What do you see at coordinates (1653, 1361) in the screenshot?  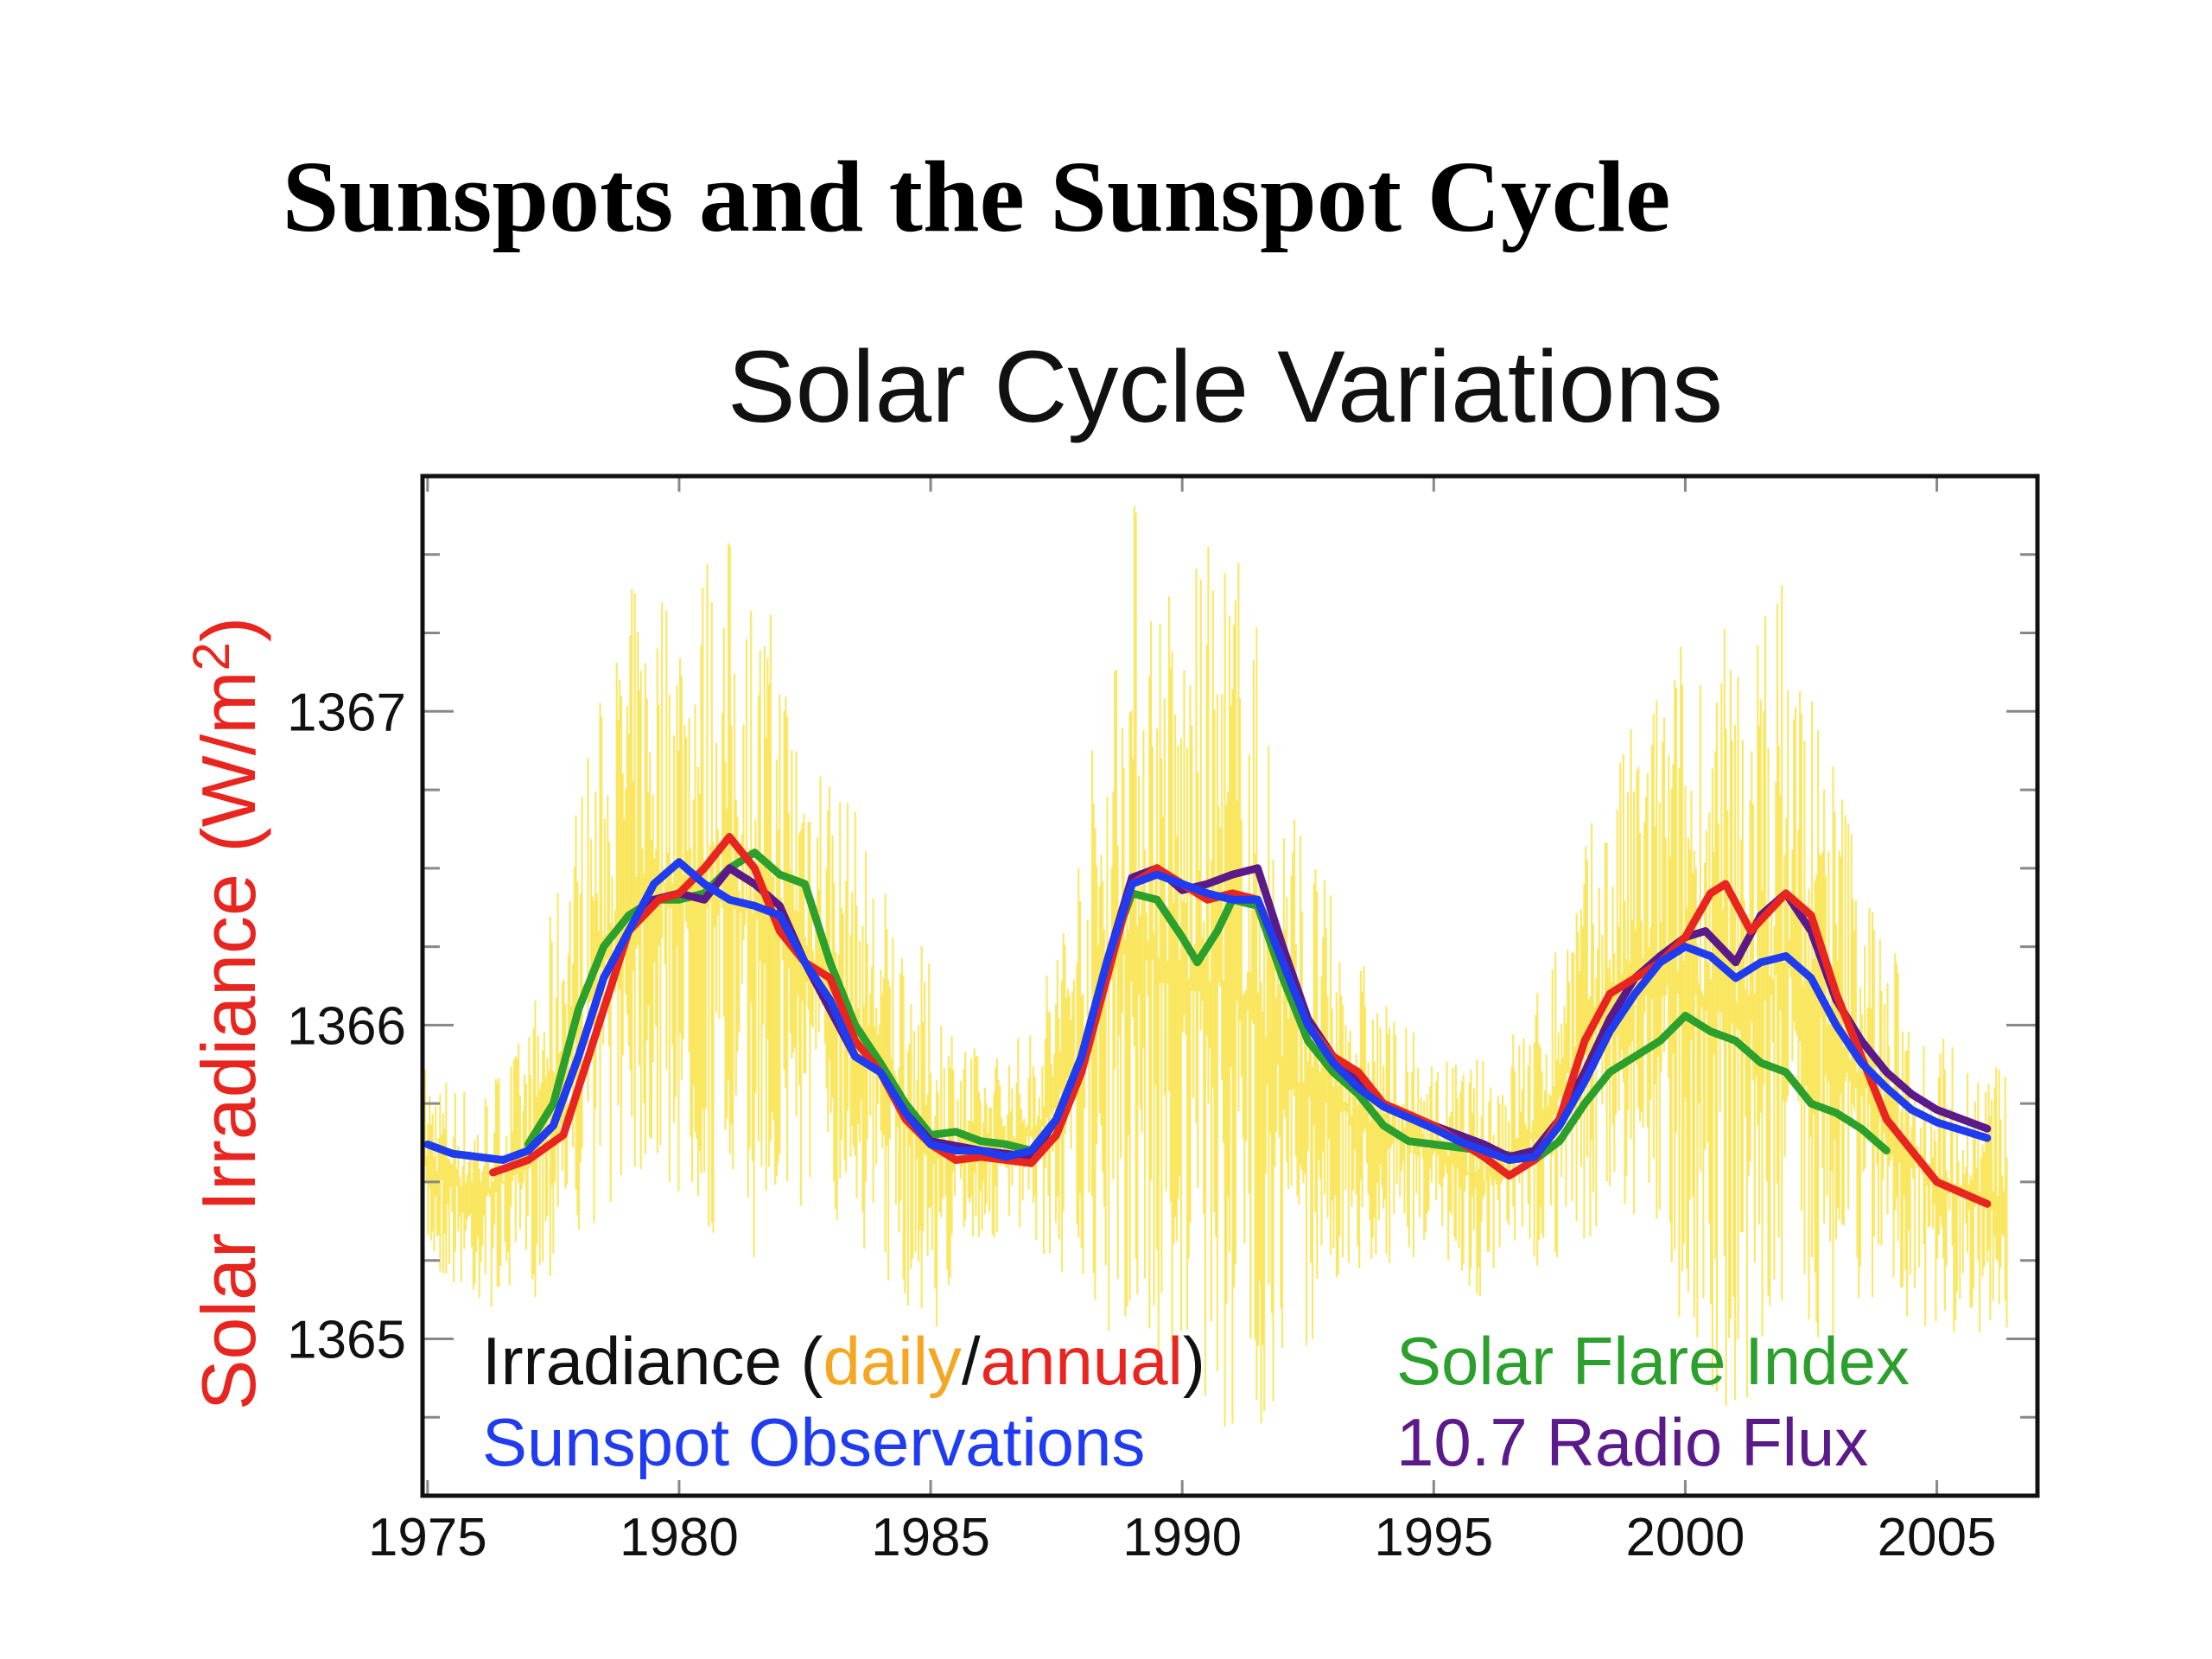 I see `legend-flare: Solar Flare Index` at bounding box center [1653, 1361].